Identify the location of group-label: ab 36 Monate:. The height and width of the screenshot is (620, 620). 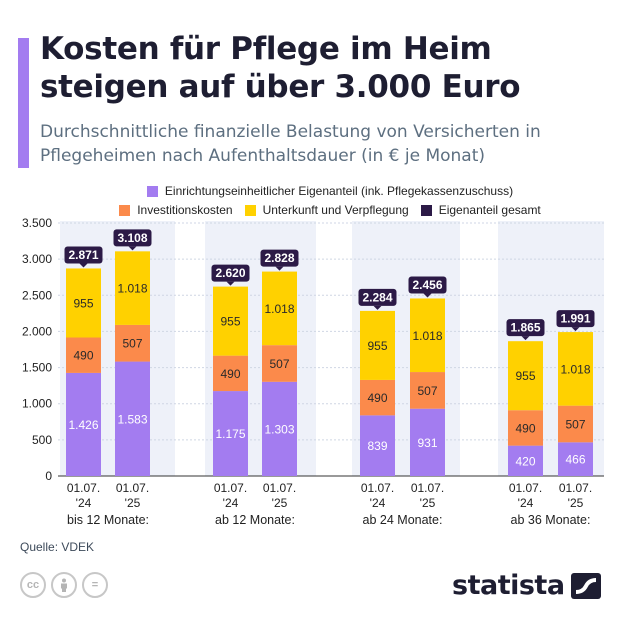
(551, 520).